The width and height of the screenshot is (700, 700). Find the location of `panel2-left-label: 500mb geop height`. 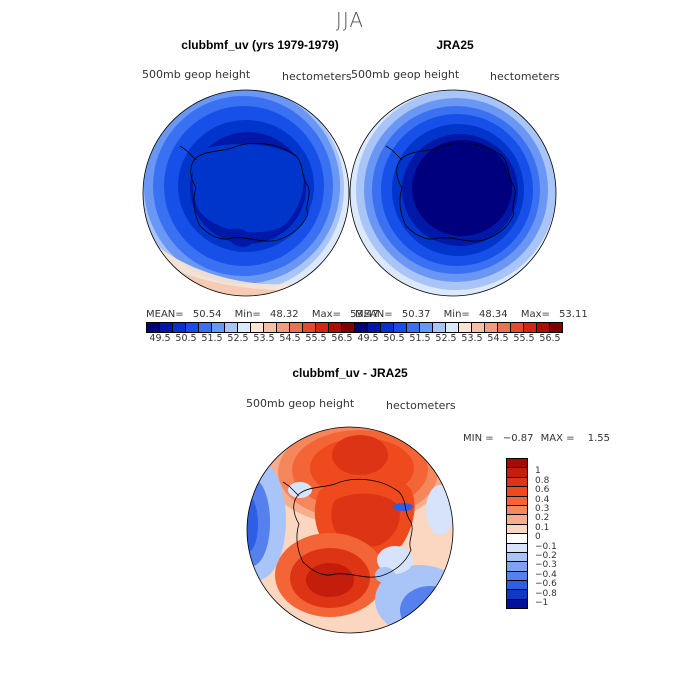

panel2-left-label: 500mb geop height is located at coordinates (405, 74).